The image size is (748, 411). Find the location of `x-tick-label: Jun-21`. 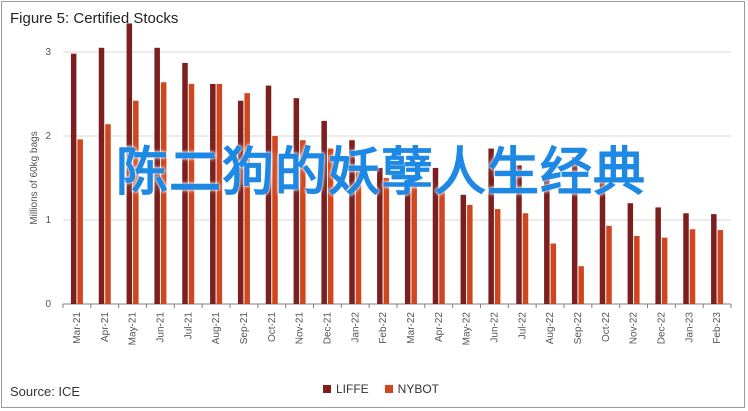

x-tick-label: Jun-21 is located at coordinates (160, 327).